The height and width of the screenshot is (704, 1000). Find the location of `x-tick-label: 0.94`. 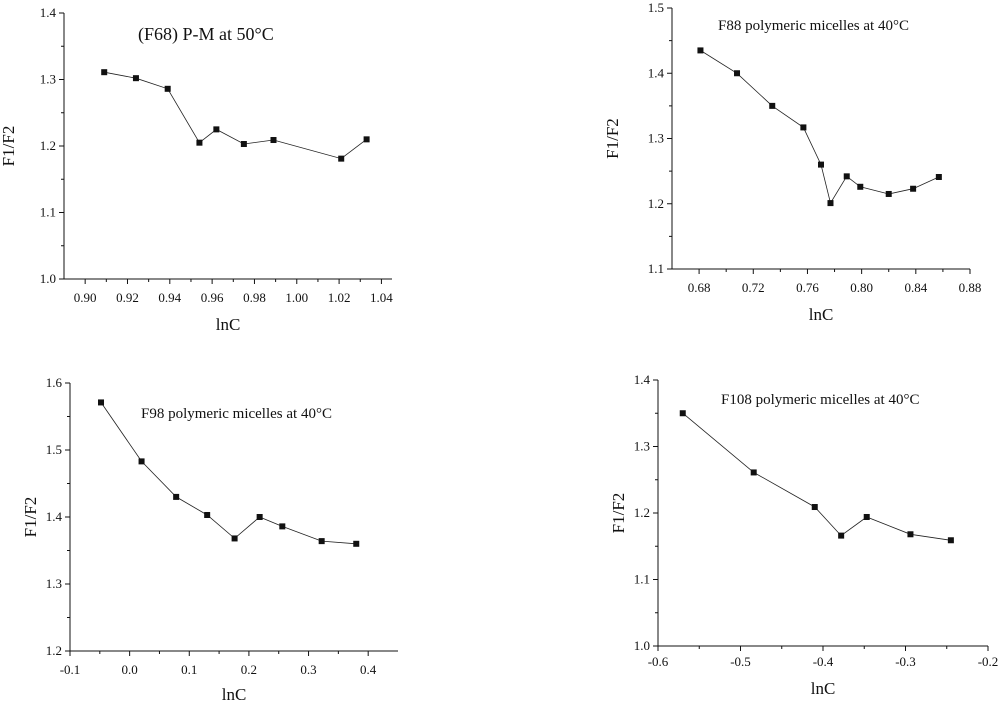

x-tick-label: 0.94 is located at coordinates (169, 297).